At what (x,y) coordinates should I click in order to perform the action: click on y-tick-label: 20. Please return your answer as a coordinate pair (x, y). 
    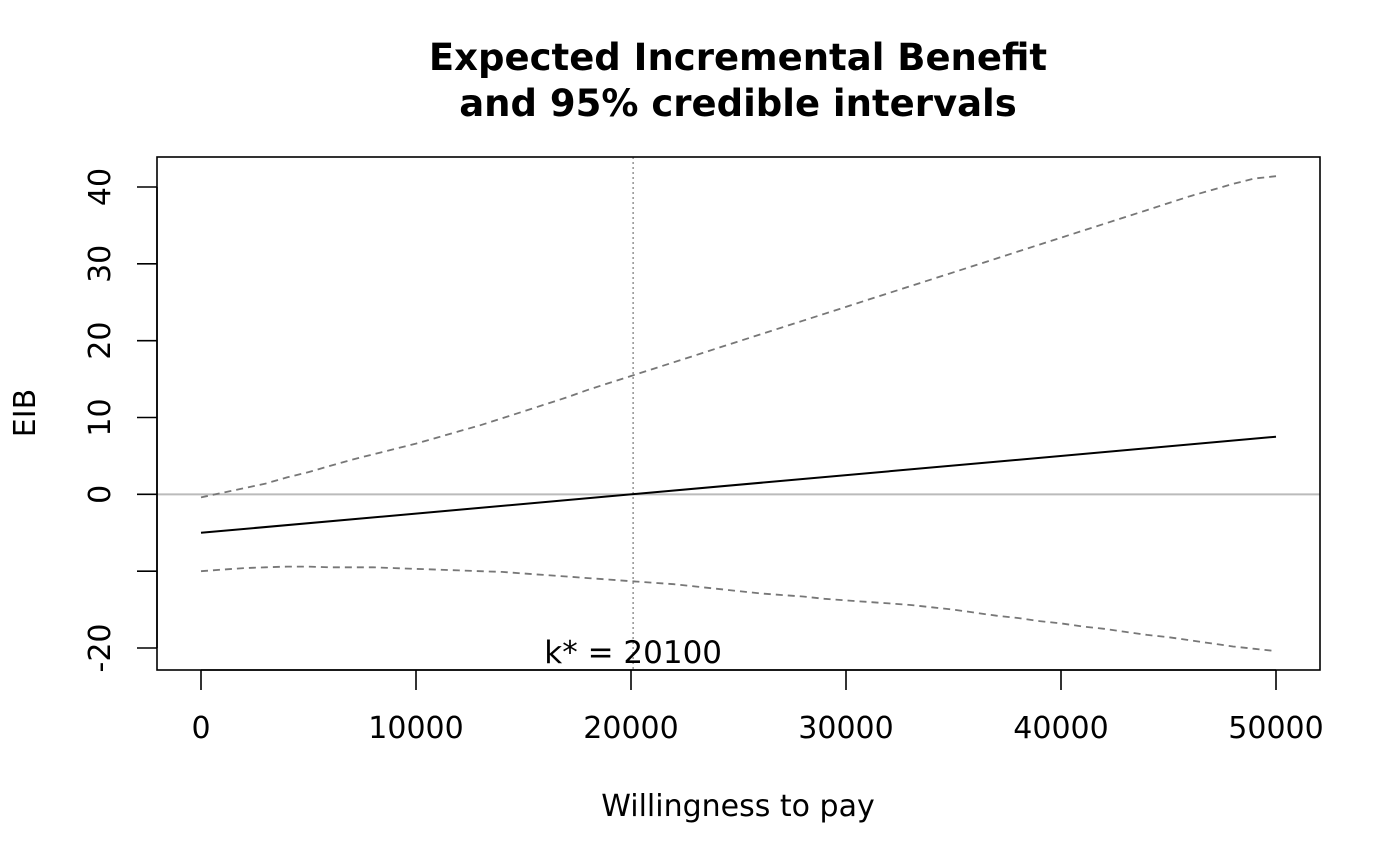
    Looking at the image, I should click on (100, 341).